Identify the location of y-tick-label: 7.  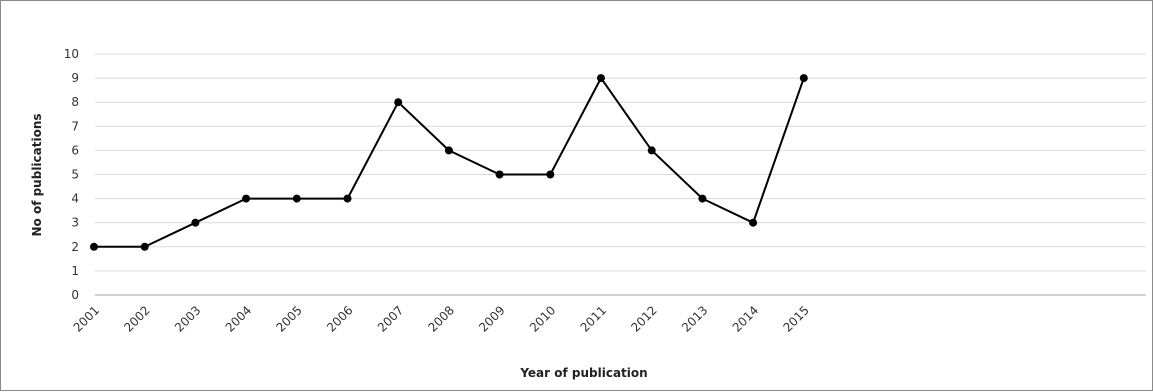
(75, 126).